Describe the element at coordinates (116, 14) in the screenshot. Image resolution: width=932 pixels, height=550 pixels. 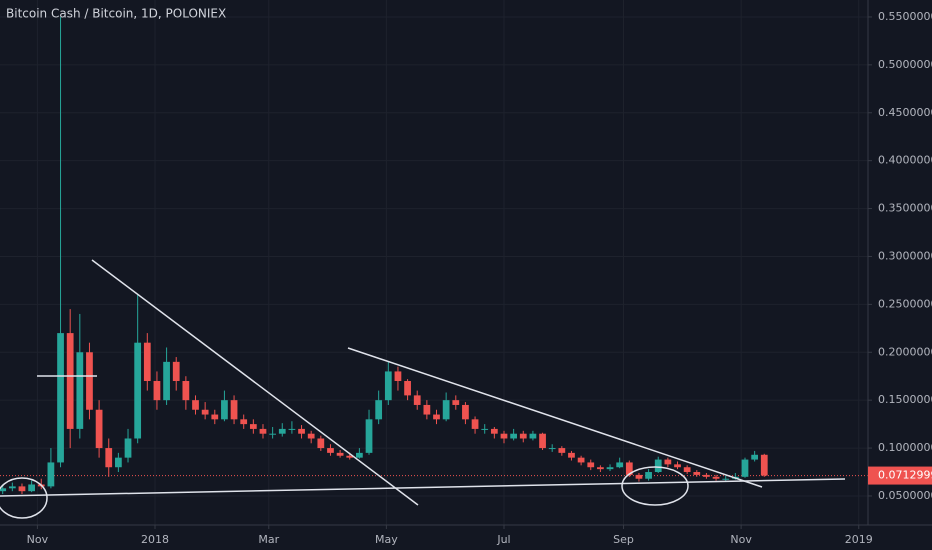
I see `chart-title: Bitcoin Cash / Bitcoin, 1D, POLONIEX` at that location.